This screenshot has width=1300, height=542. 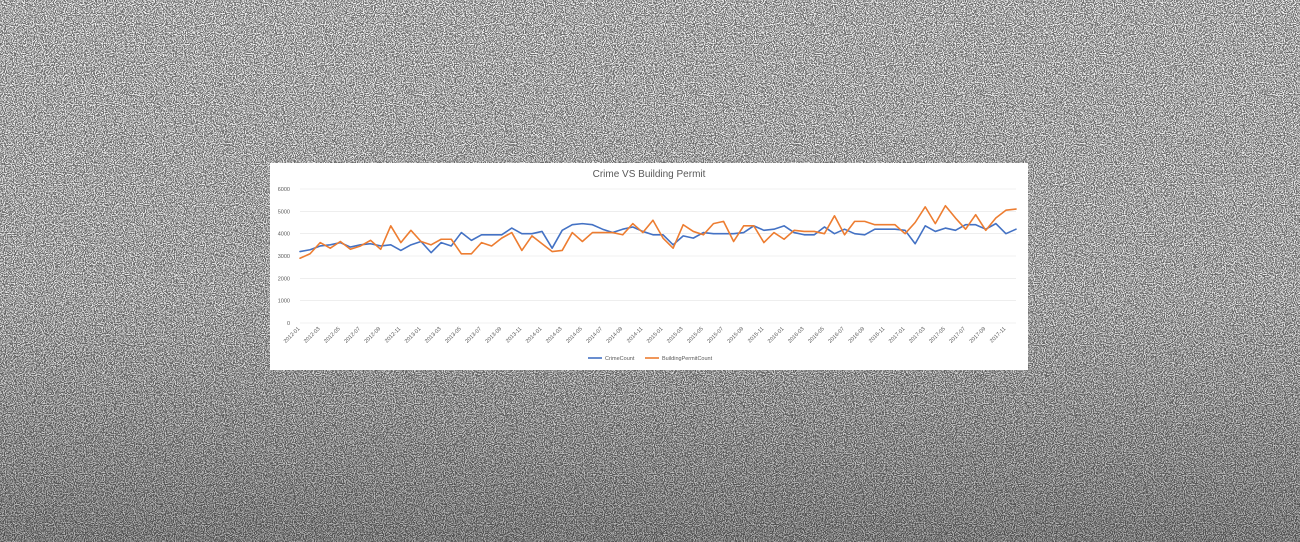 What do you see at coordinates (957, 335) in the screenshot?
I see `x-tick-label: 2017-07` at bounding box center [957, 335].